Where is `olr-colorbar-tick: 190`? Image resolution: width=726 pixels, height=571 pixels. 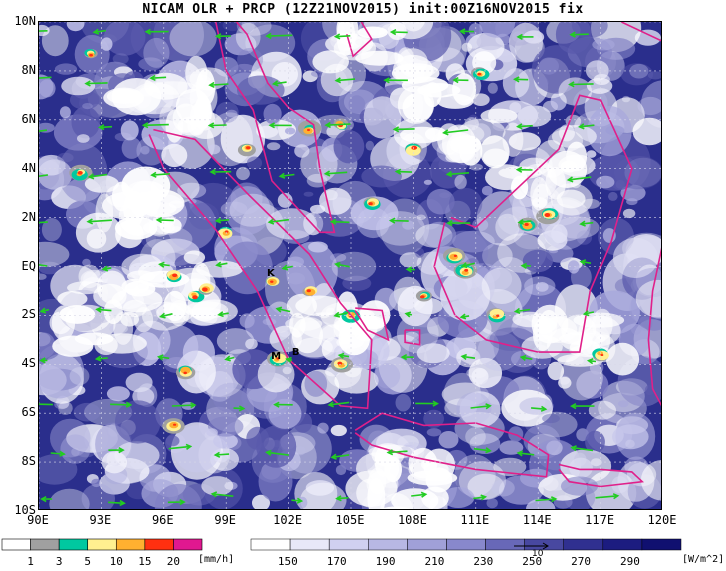
olr-colorbar-tick: 190 is located at coordinates (385, 561).